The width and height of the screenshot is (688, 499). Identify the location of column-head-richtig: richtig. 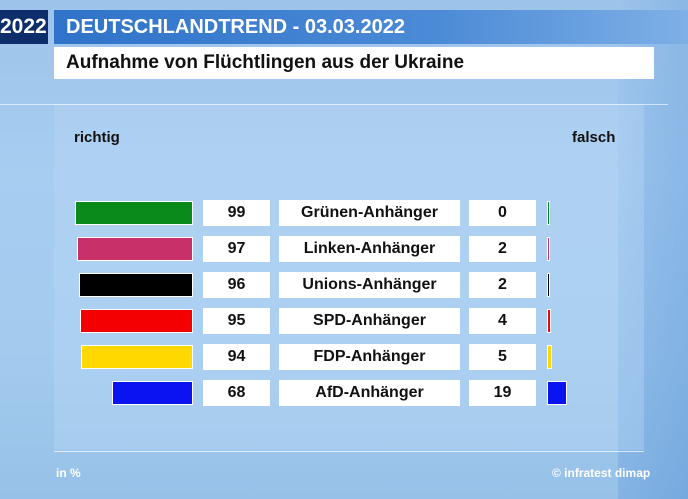
(97, 137).